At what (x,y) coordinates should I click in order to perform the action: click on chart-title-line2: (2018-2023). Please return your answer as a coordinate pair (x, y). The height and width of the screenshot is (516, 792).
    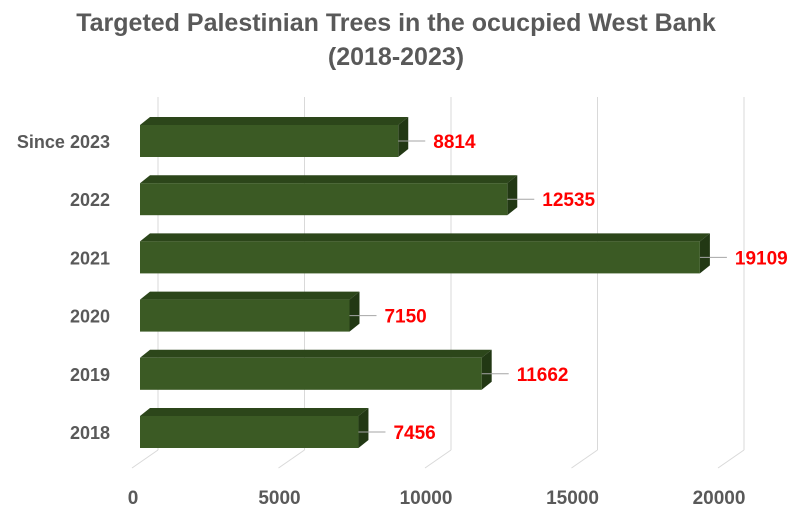
    Looking at the image, I should click on (396, 57).